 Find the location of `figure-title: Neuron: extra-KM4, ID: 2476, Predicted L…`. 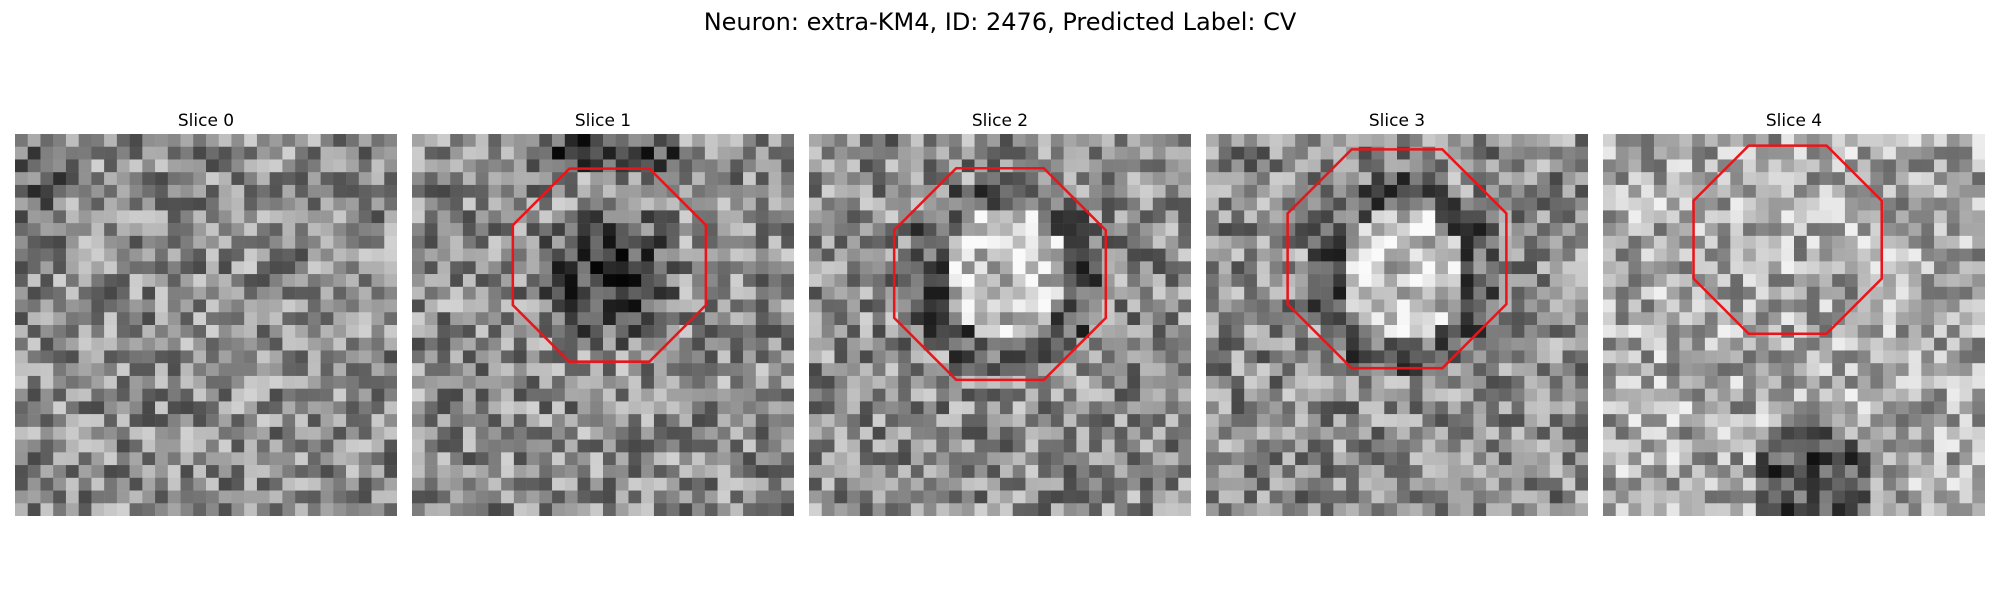

figure-title: Neuron: extra-KM4, ID: 2476, Predicted L… is located at coordinates (1000, 22).